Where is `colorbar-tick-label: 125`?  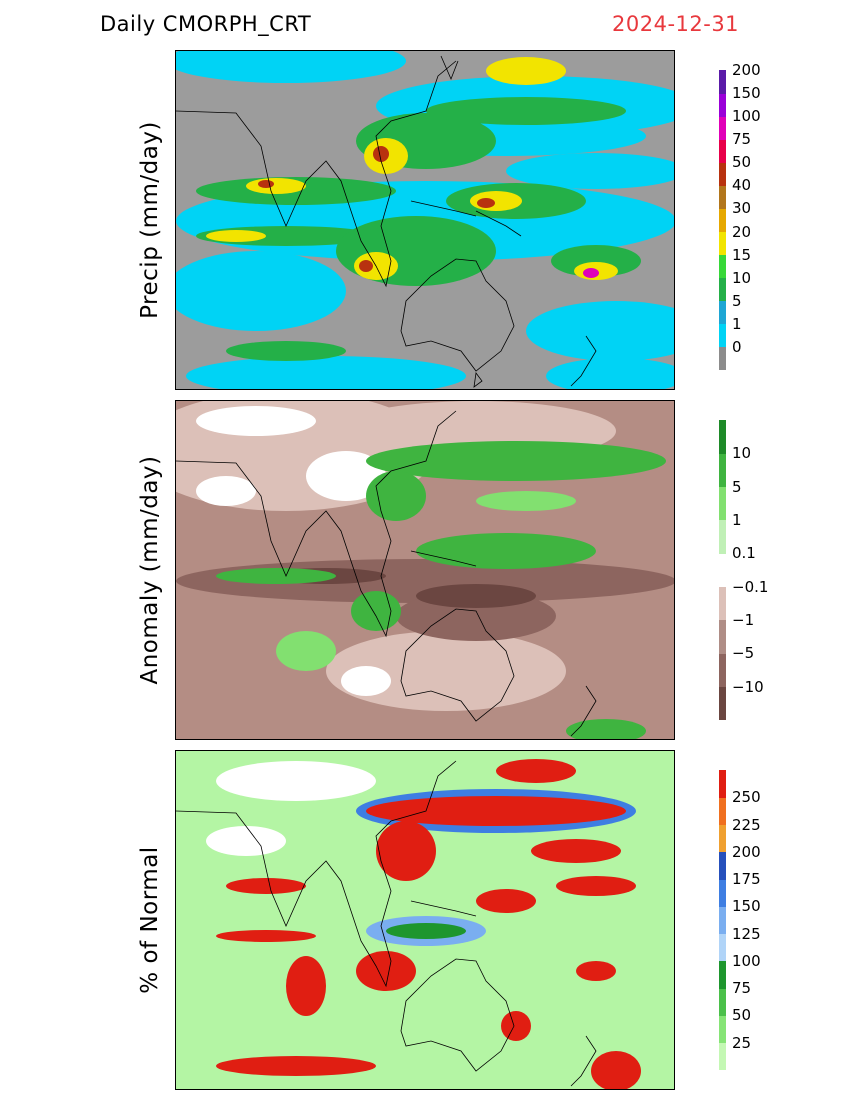
colorbar-tick-label: 125 is located at coordinates (746, 933).